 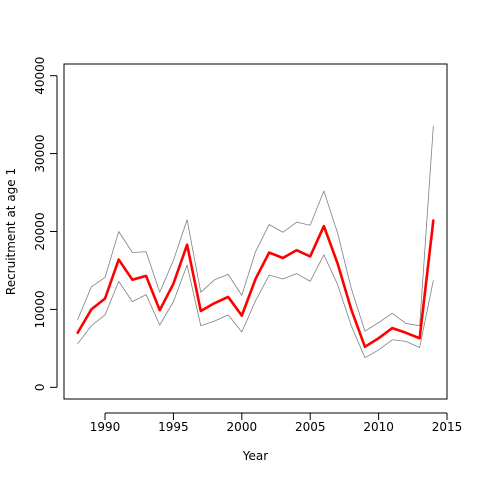 What do you see at coordinates (255, 456) in the screenshot?
I see `x-axis-title: Year` at bounding box center [255, 456].